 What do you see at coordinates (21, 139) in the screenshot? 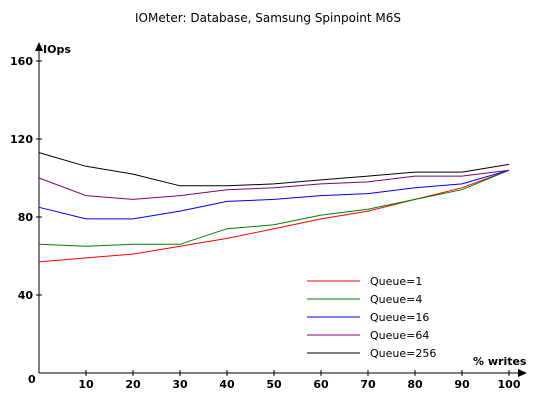
I see `y-tick-label: 120` at bounding box center [21, 139].